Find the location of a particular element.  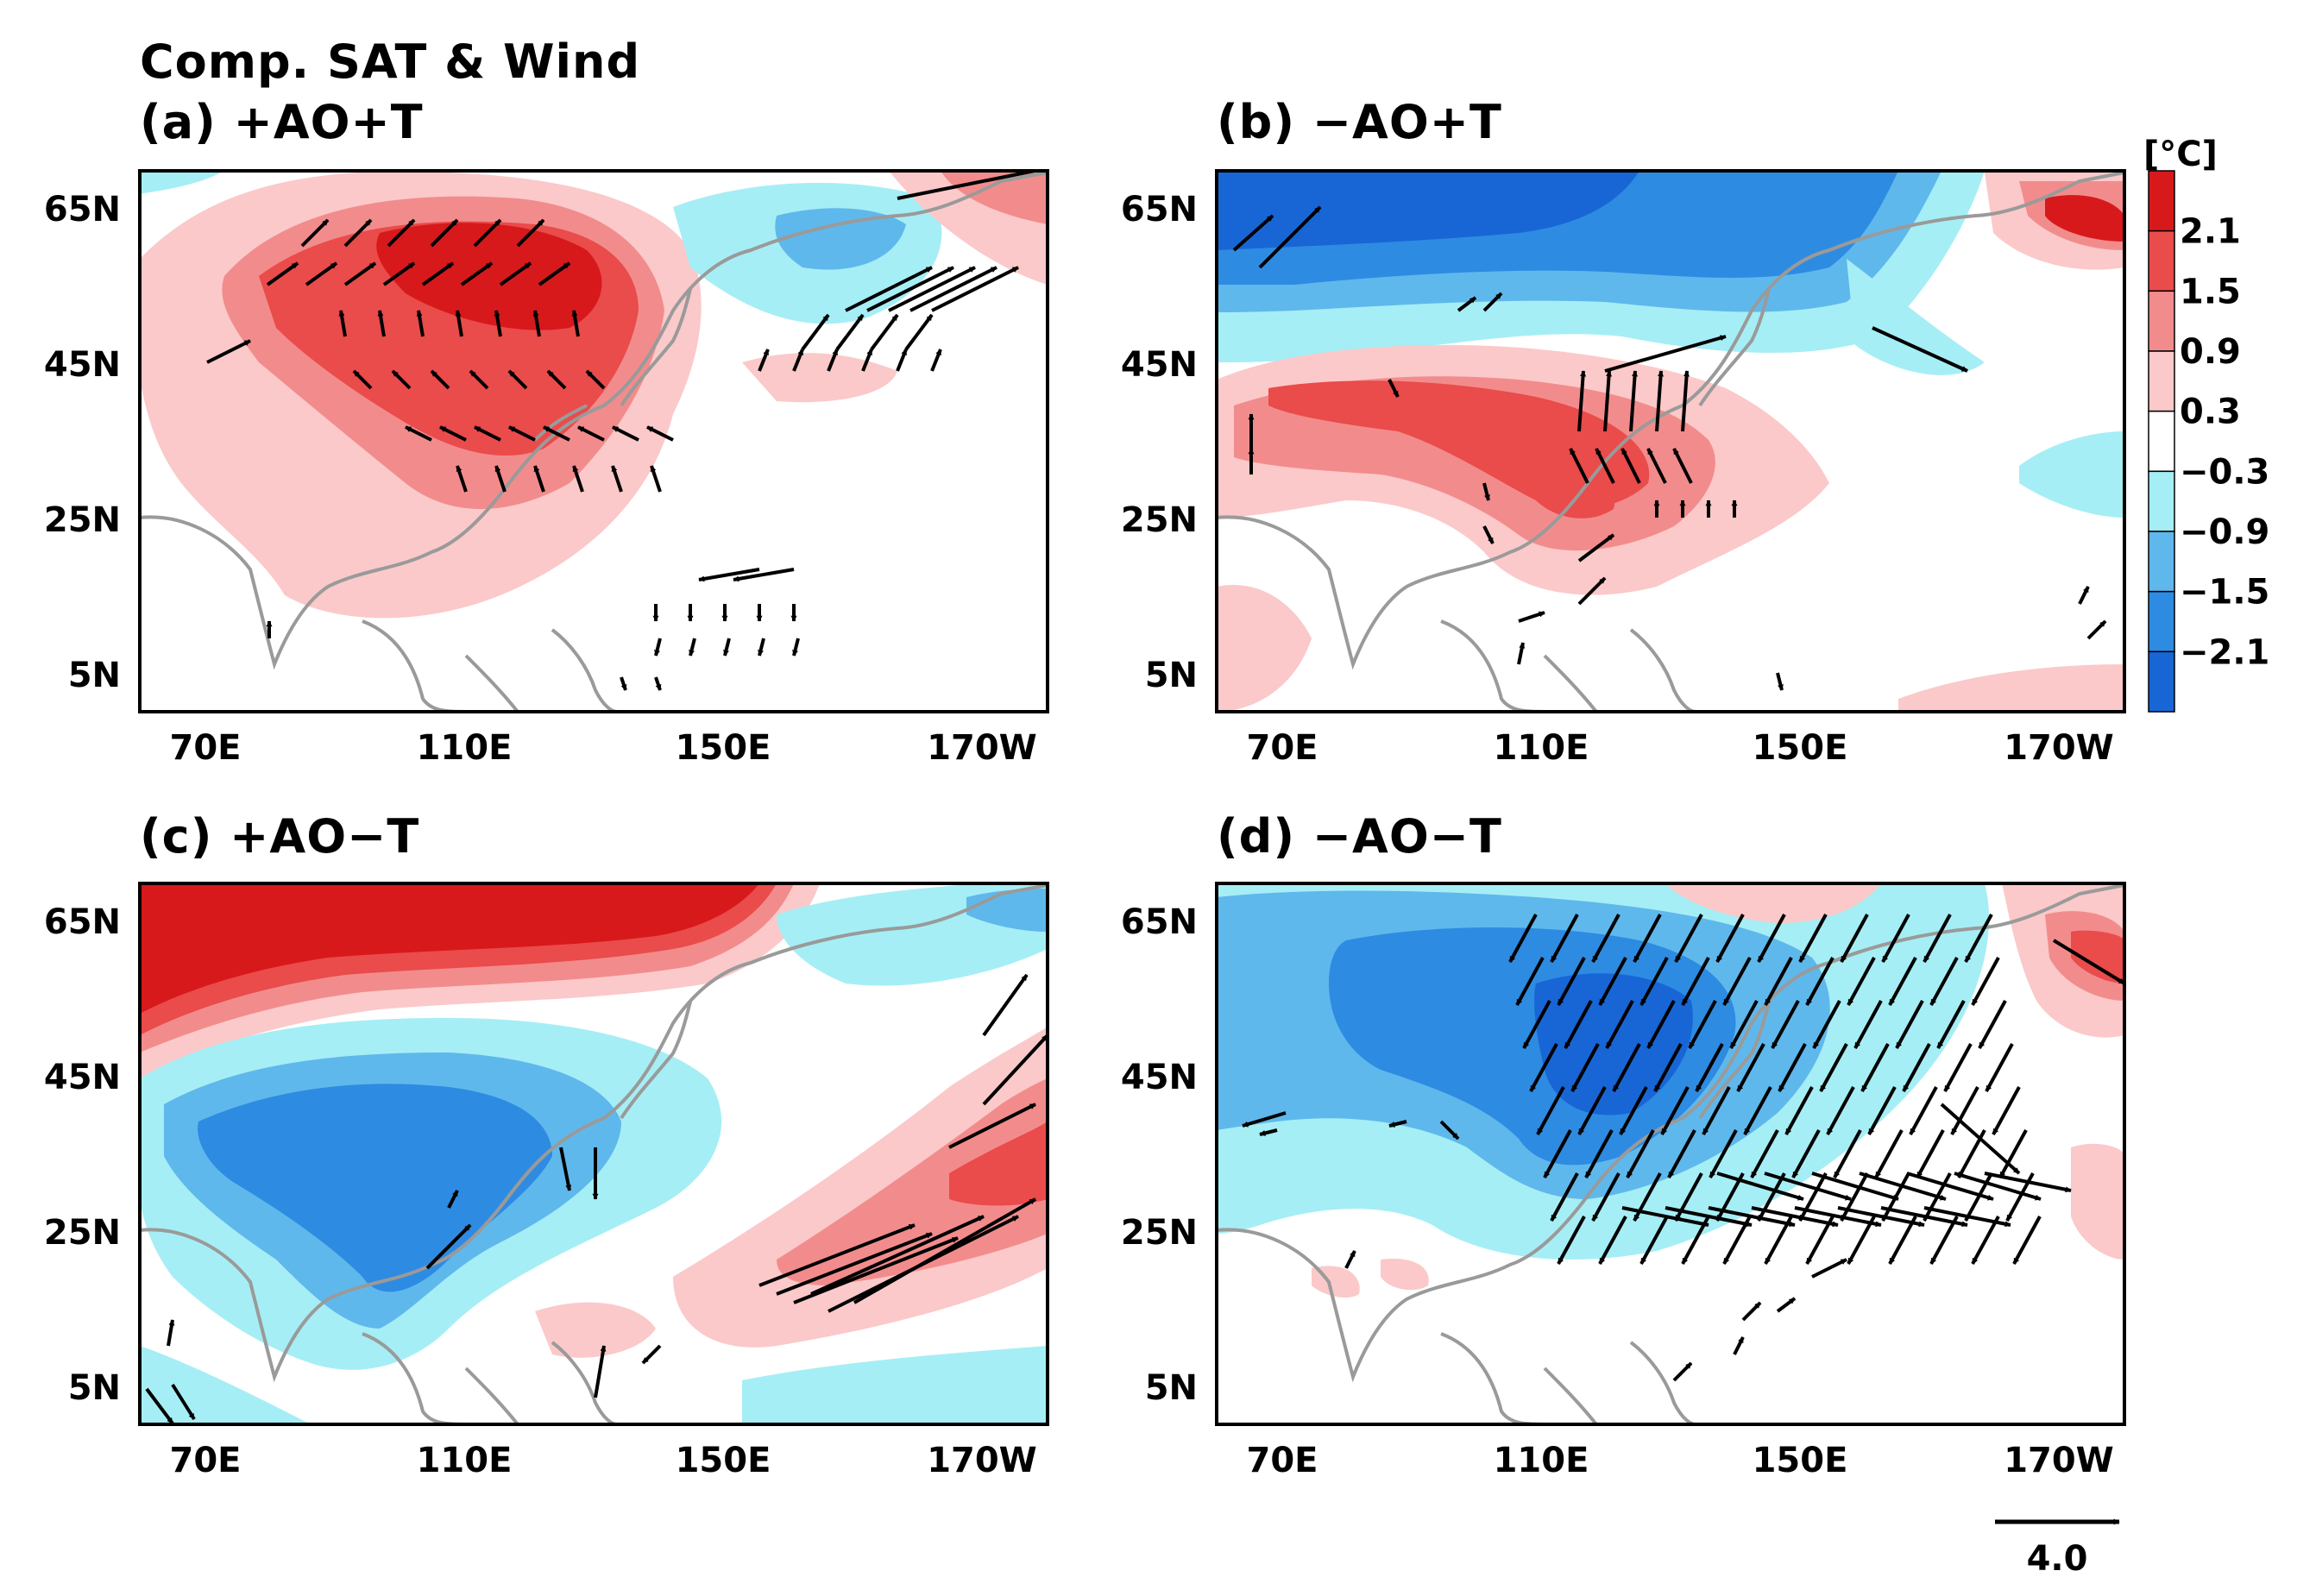

colorbar-level: 0.9 is located at coordinates (2210, 352).